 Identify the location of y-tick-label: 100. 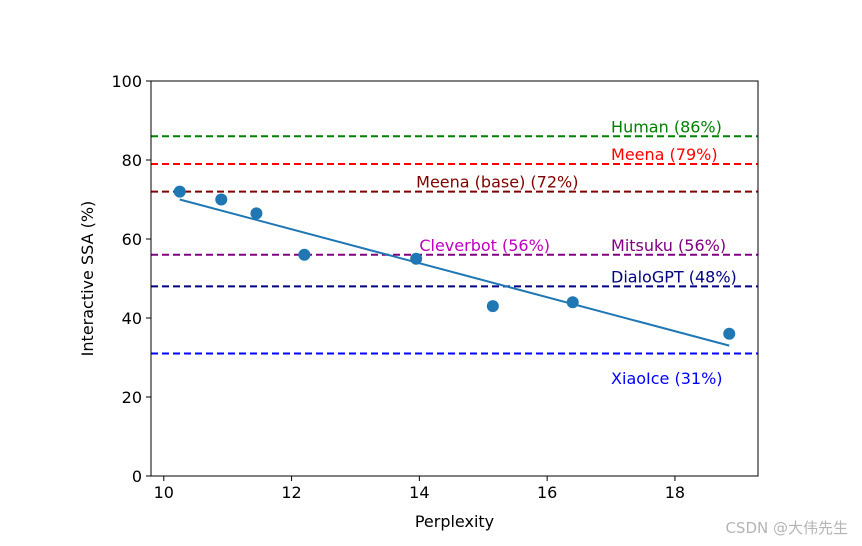
(126, 81).